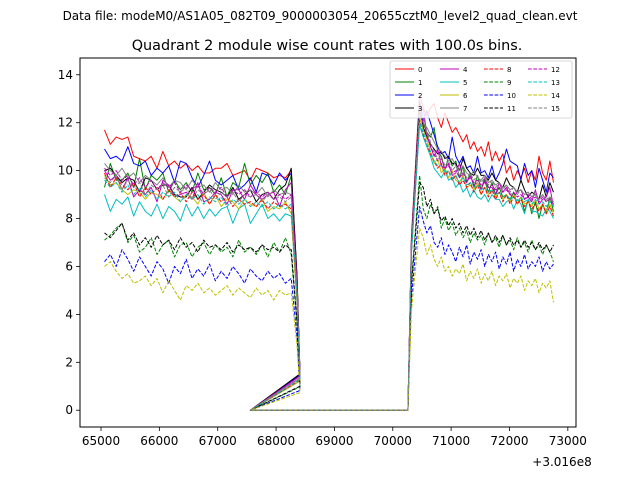  I want to click on legend-label-3: 3, so click(420, 109).